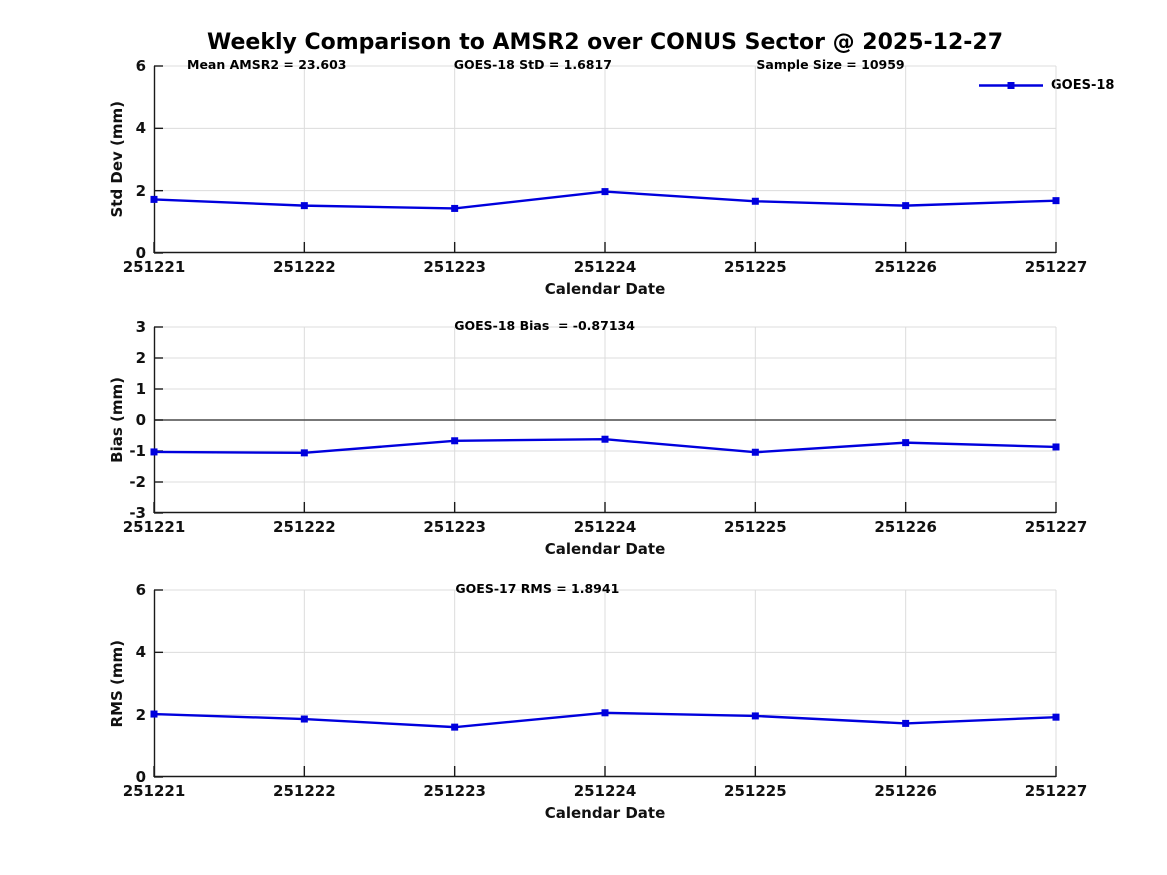 This screenshot has height=875, width=1167. What do you see at coordinates (830, 64) in the screenshot?
I see `stat-annotation: Sample Size = 10959` at bounding box center [830, 64].